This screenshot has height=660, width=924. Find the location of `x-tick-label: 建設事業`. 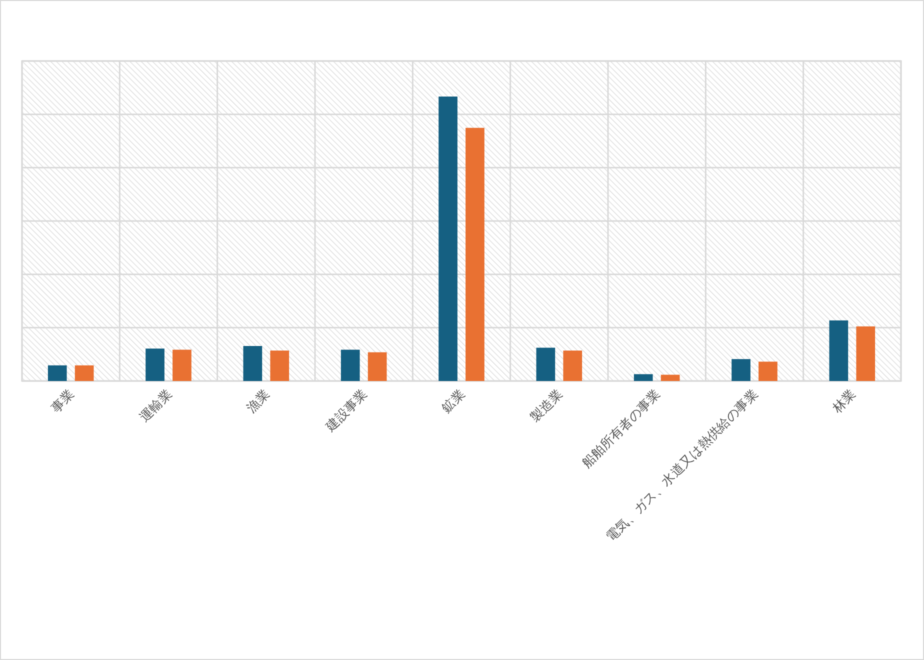

x-tick-label: 建設事業 is located at coordinates (346, 410).